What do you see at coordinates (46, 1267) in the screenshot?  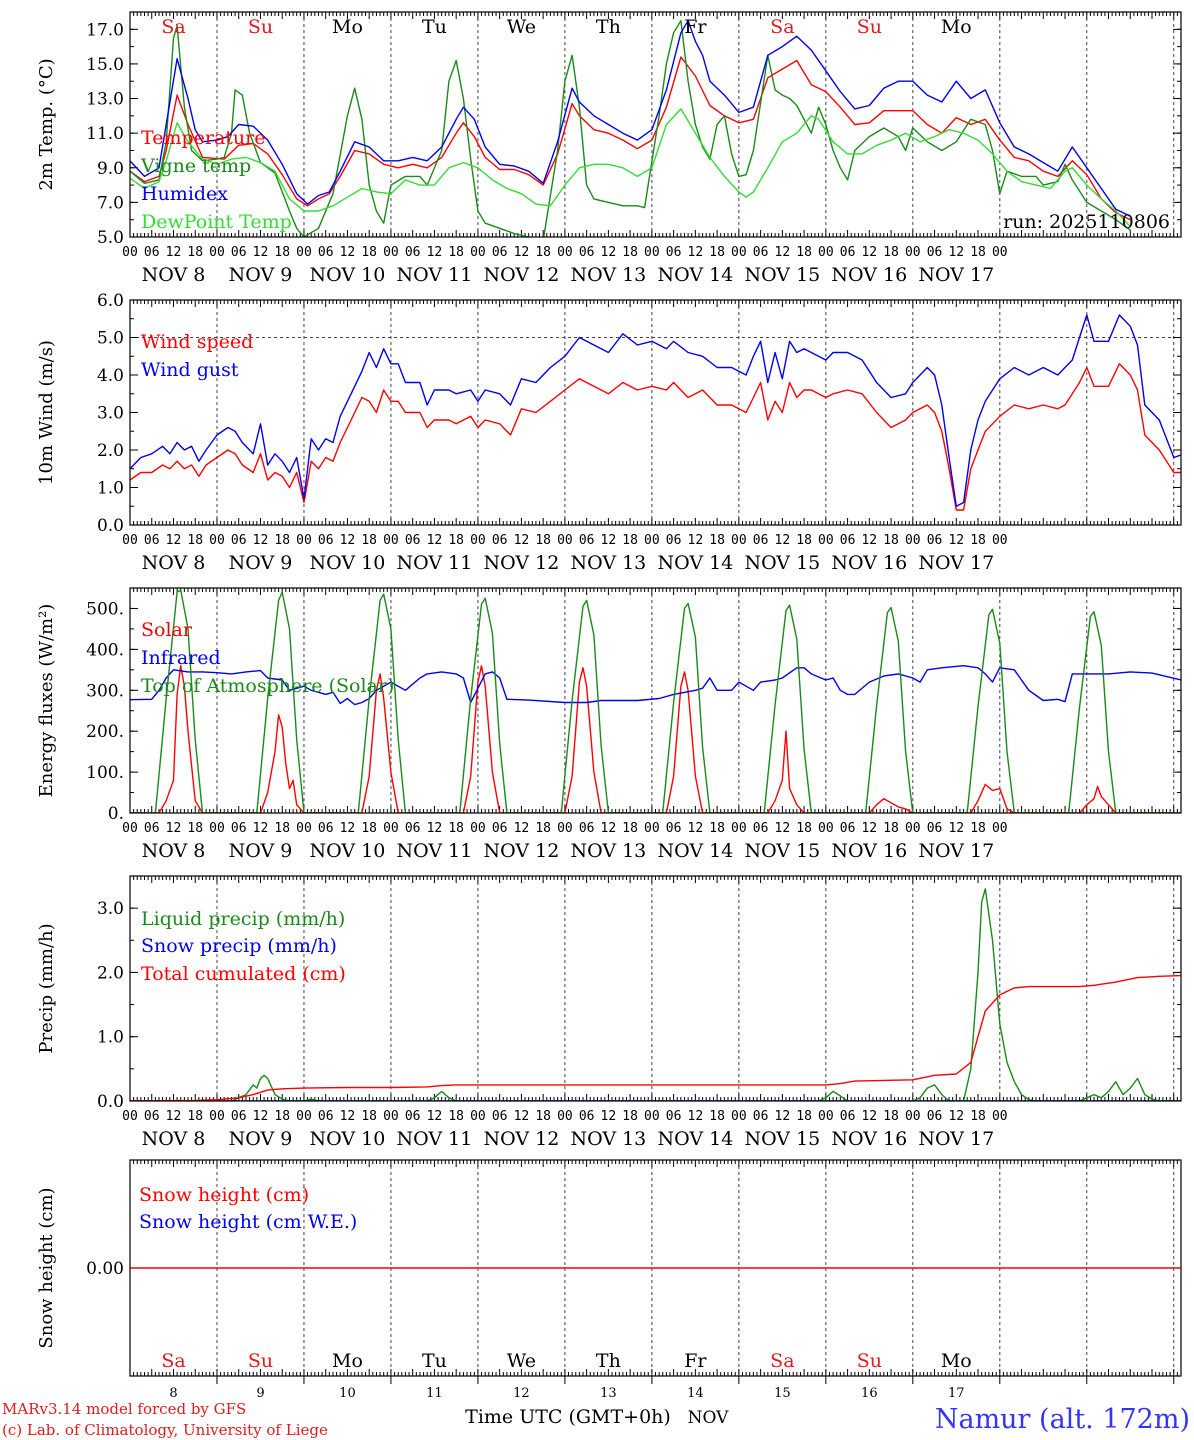 I see `y-axis-label: Snow height (cm)` at bounding box center [46, 1267].